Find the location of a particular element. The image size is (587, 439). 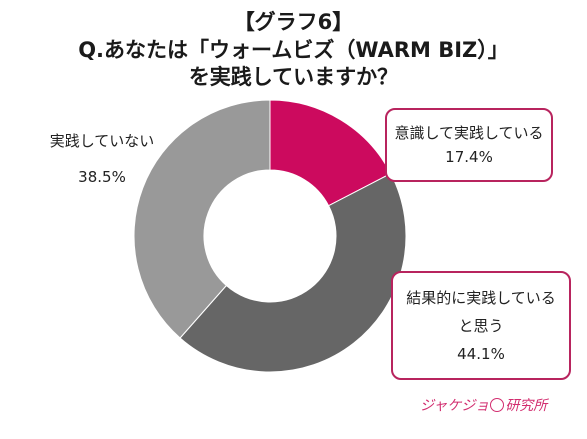

face-icon is located at coordinates (497, 405).